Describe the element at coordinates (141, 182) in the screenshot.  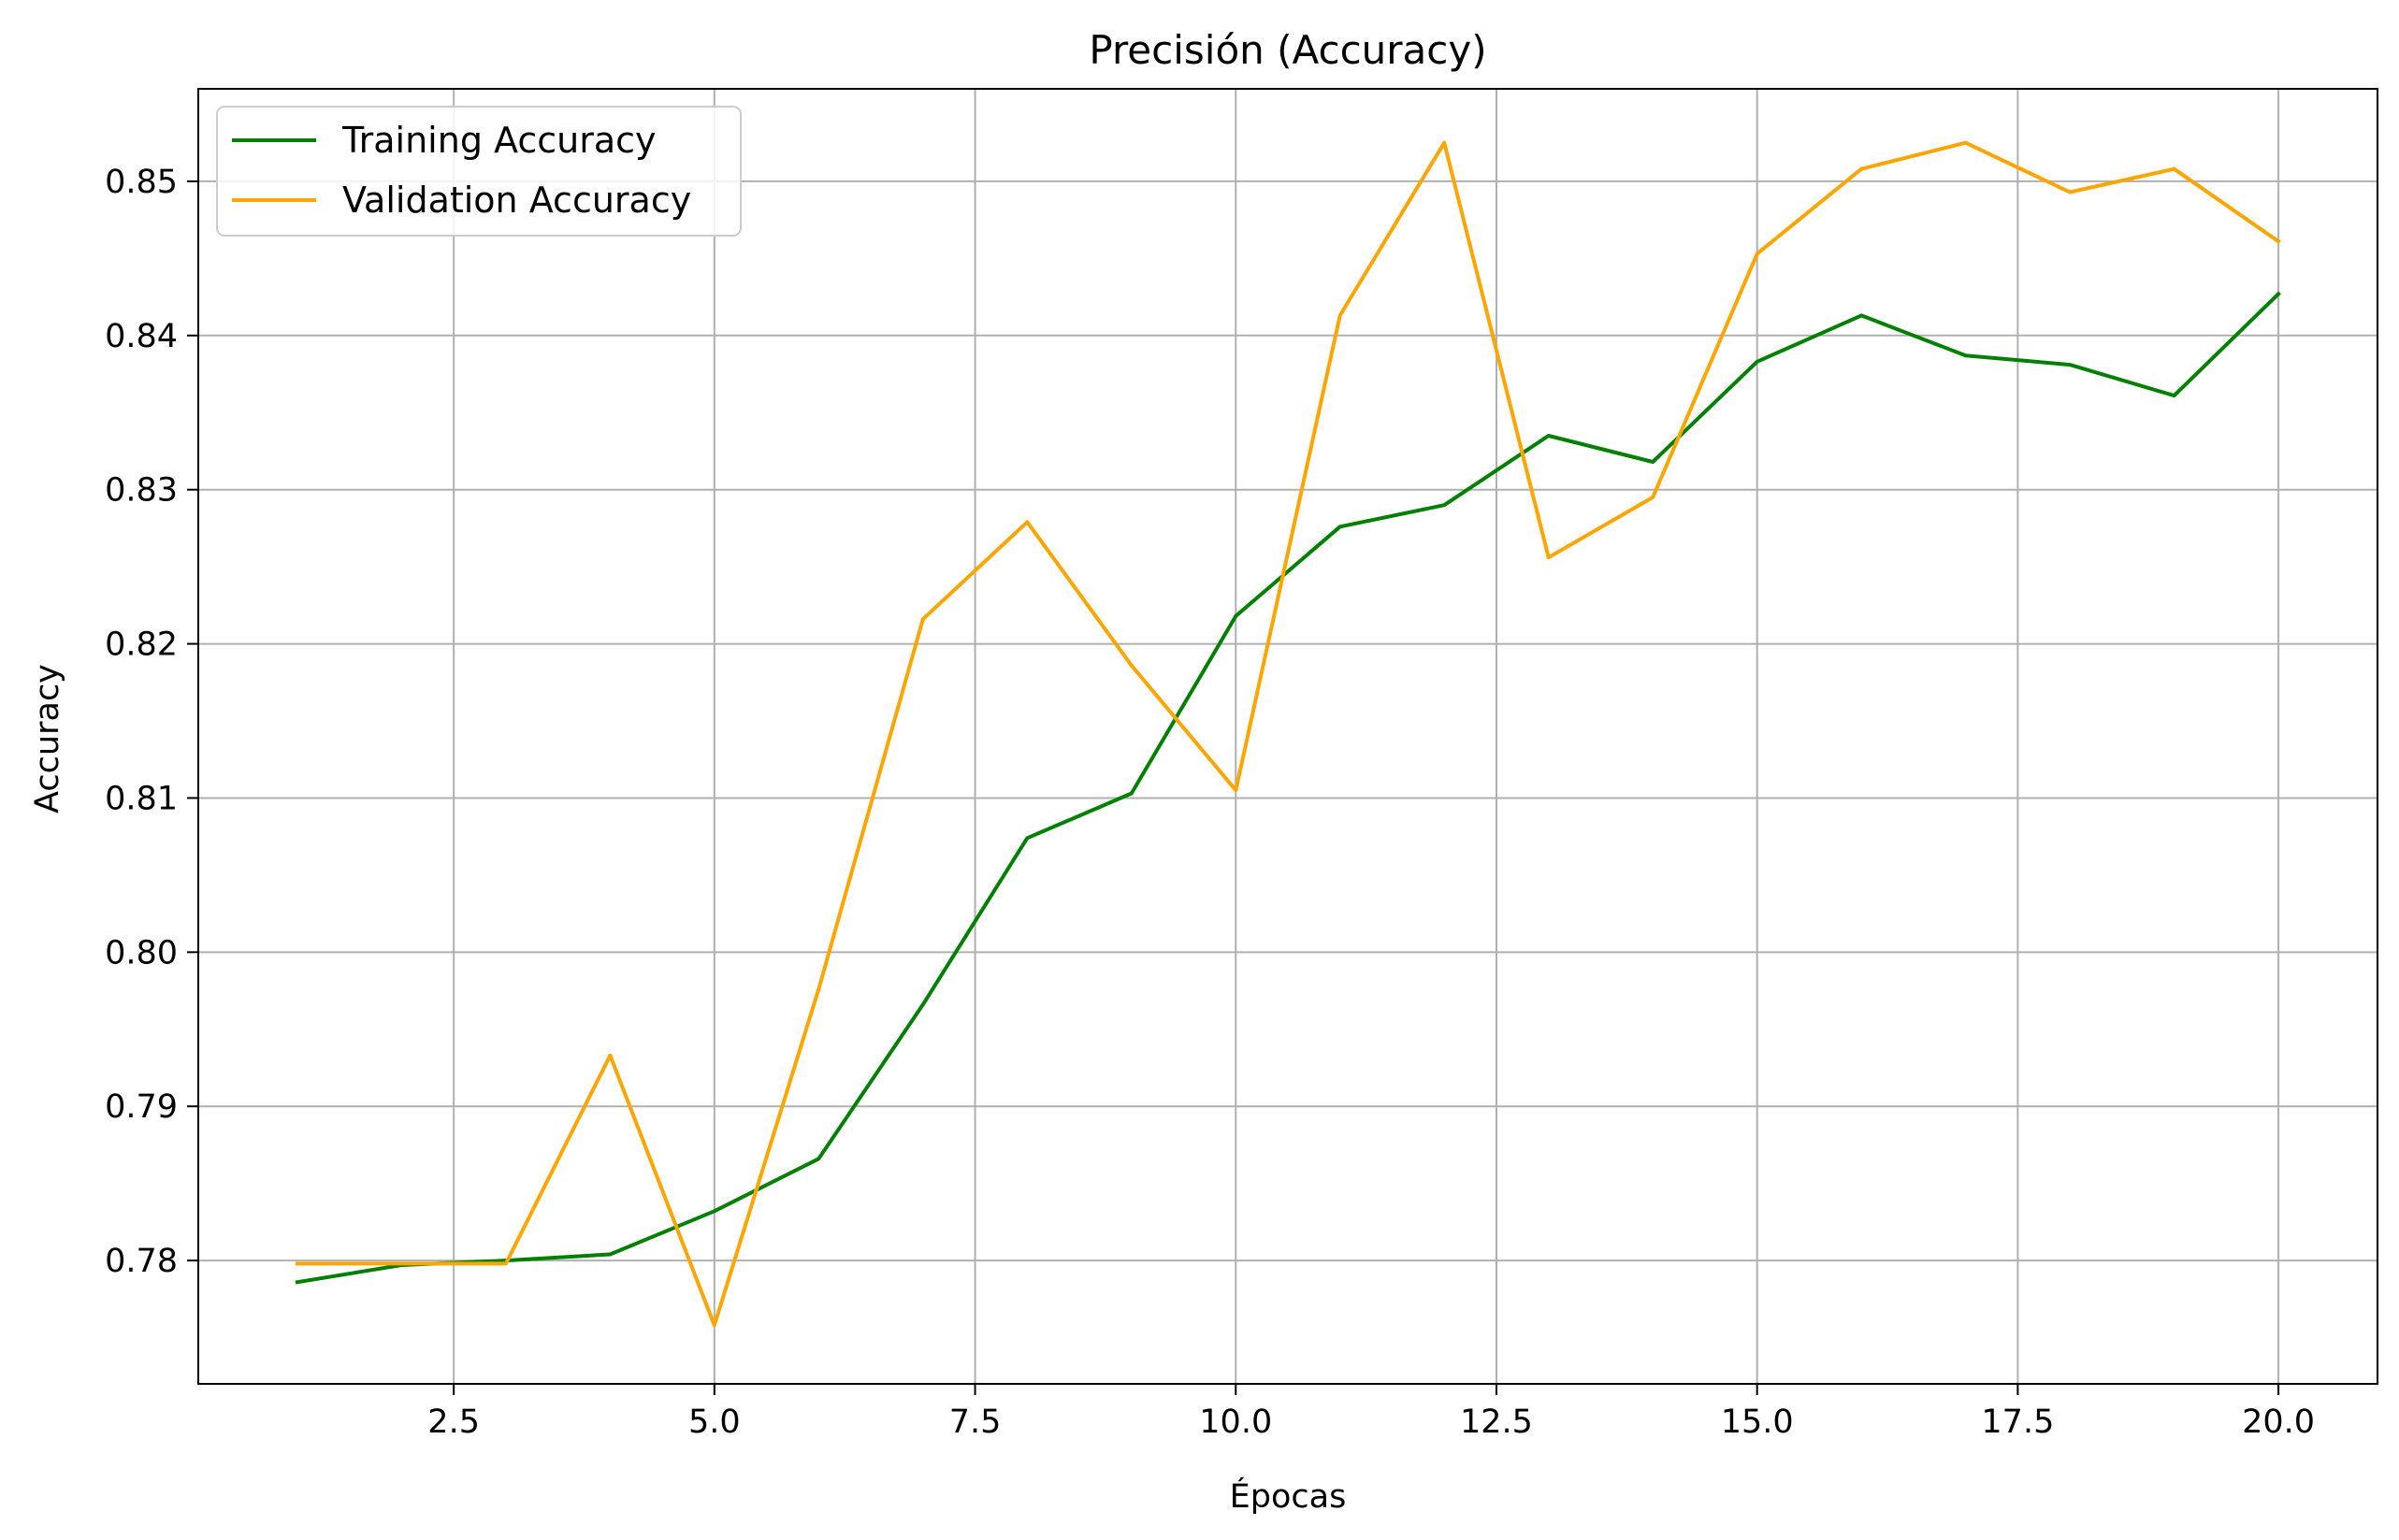
I see `y-tick-label: 0.85` at that location.